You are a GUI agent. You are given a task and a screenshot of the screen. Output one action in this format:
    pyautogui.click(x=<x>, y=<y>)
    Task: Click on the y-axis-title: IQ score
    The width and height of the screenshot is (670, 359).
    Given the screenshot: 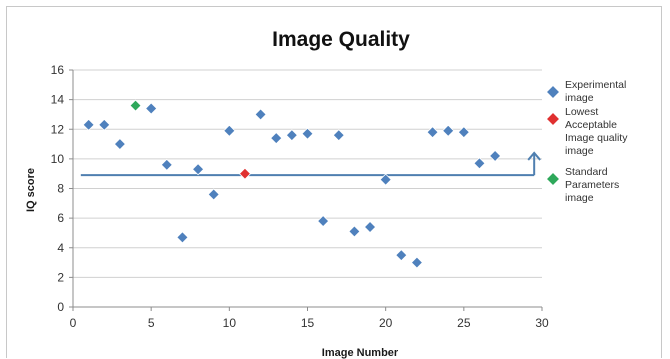 What is the action you would take?
    pyautogui.click(x=31, y=190)
    